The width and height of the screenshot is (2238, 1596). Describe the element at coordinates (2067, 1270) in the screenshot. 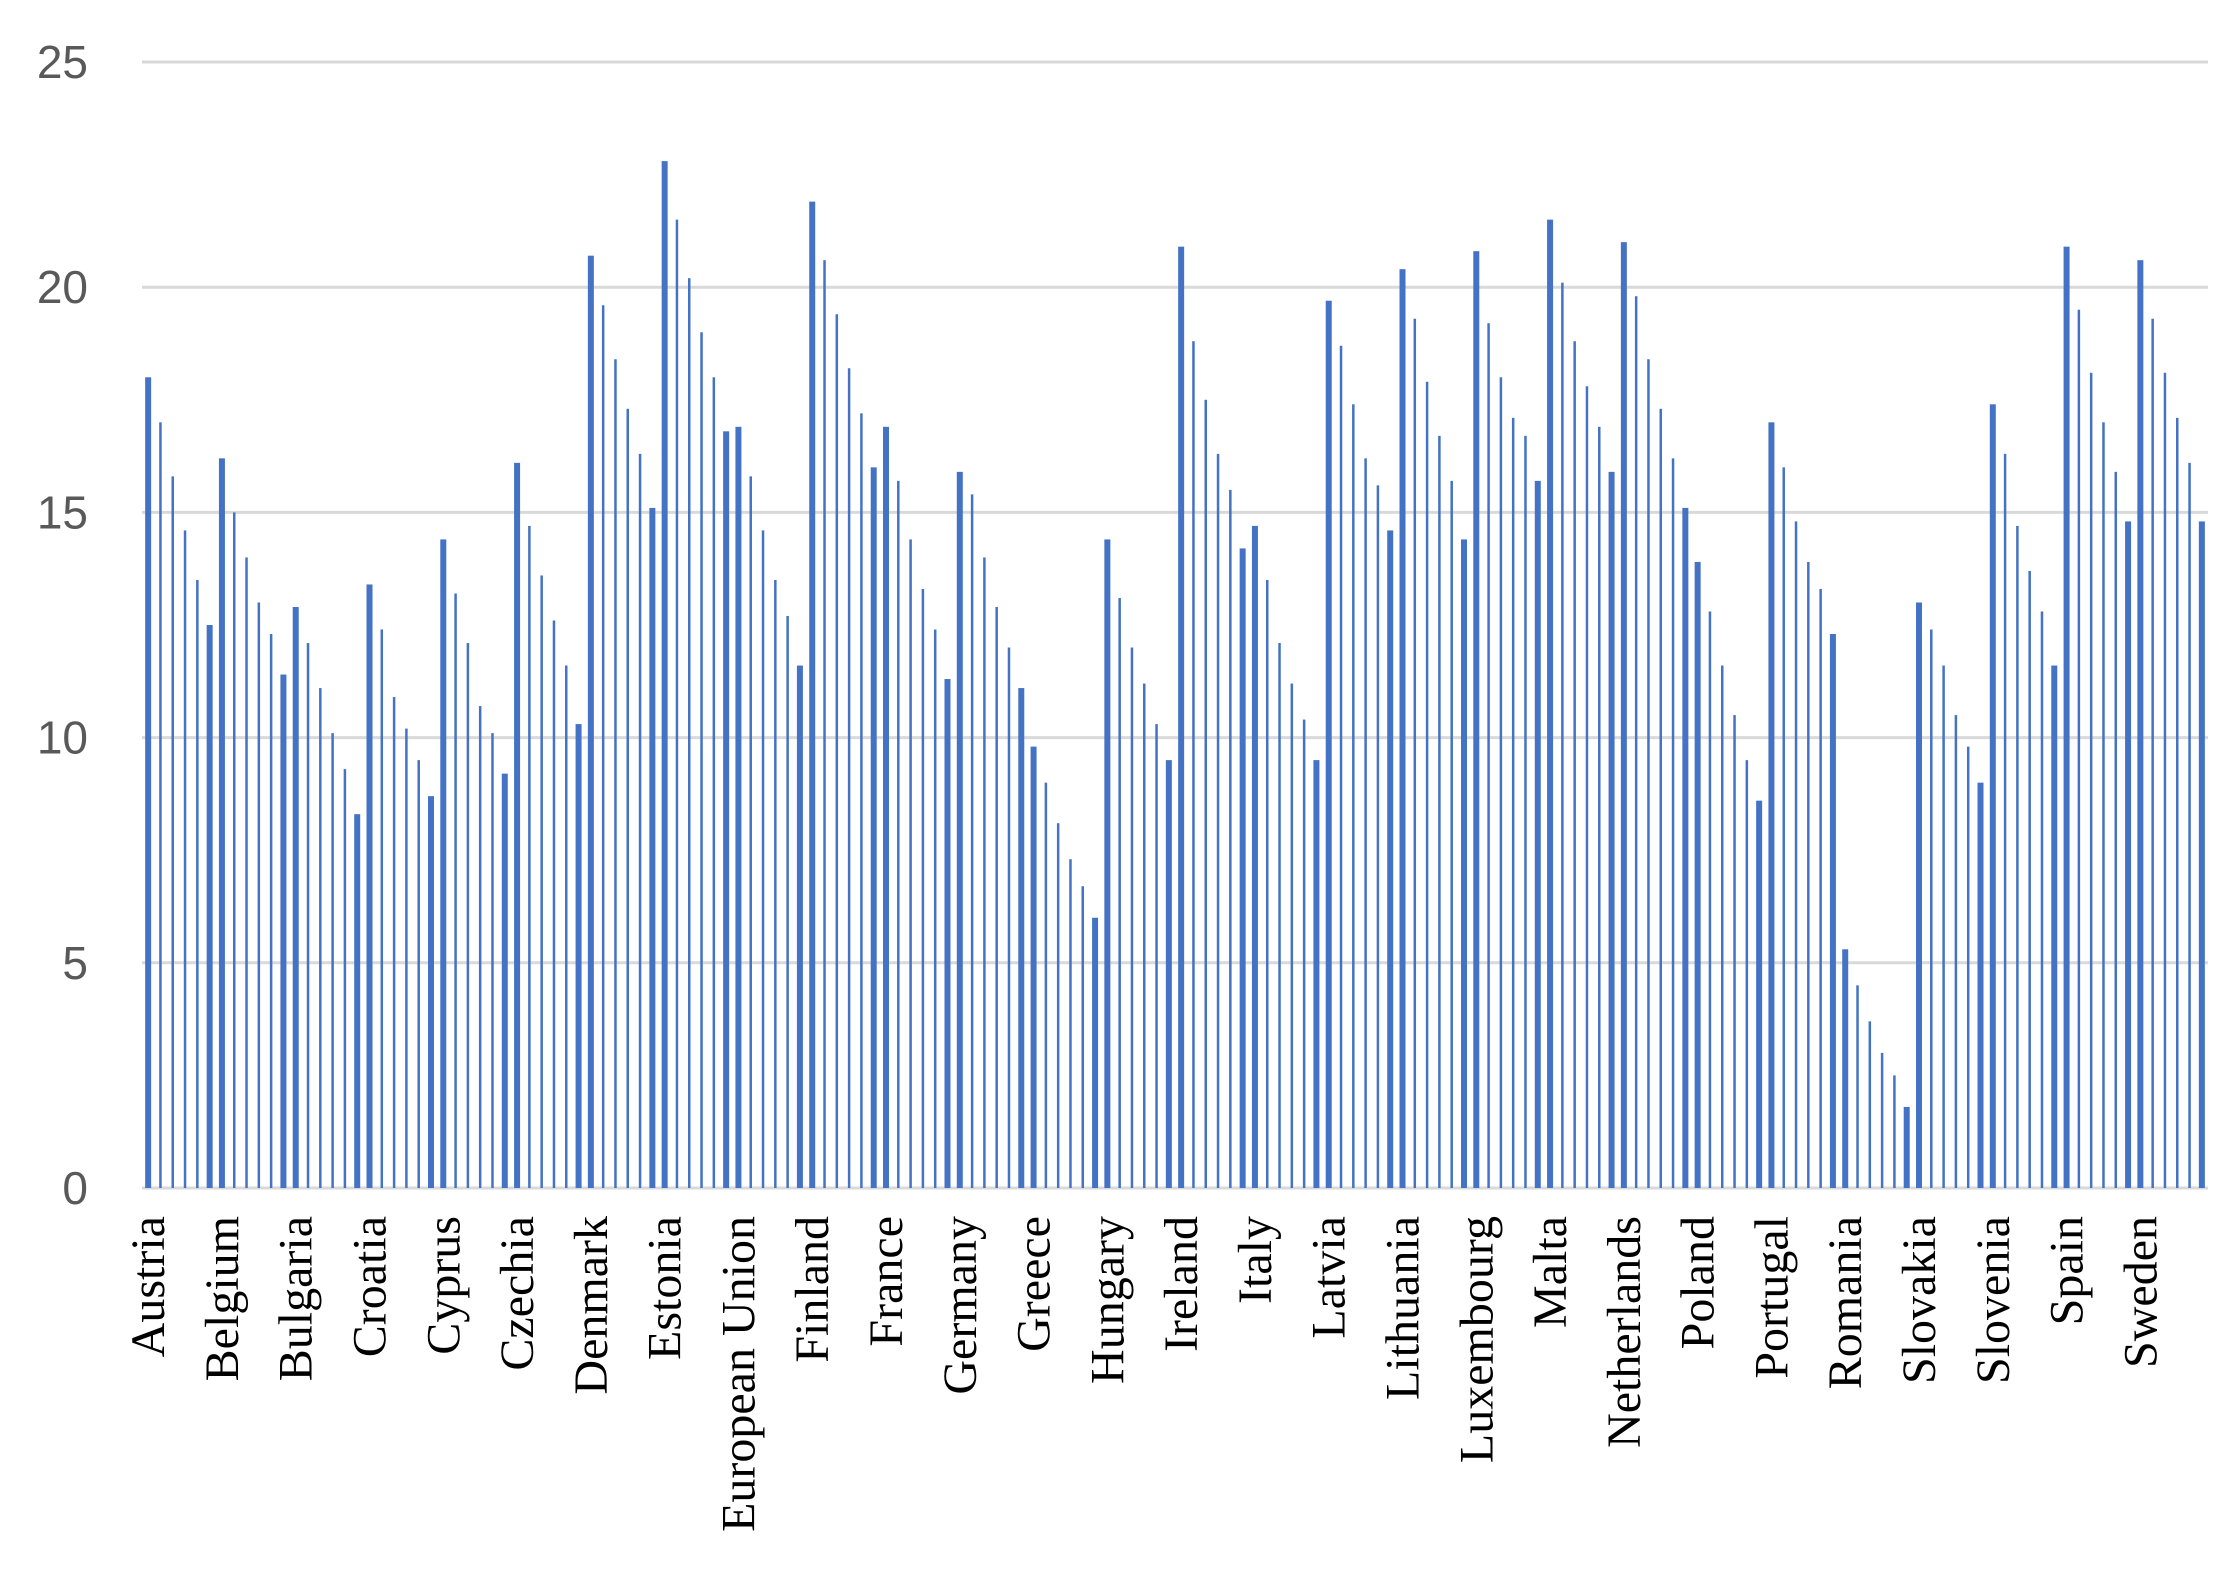

I see `x-tick-label: Spain` at that location.